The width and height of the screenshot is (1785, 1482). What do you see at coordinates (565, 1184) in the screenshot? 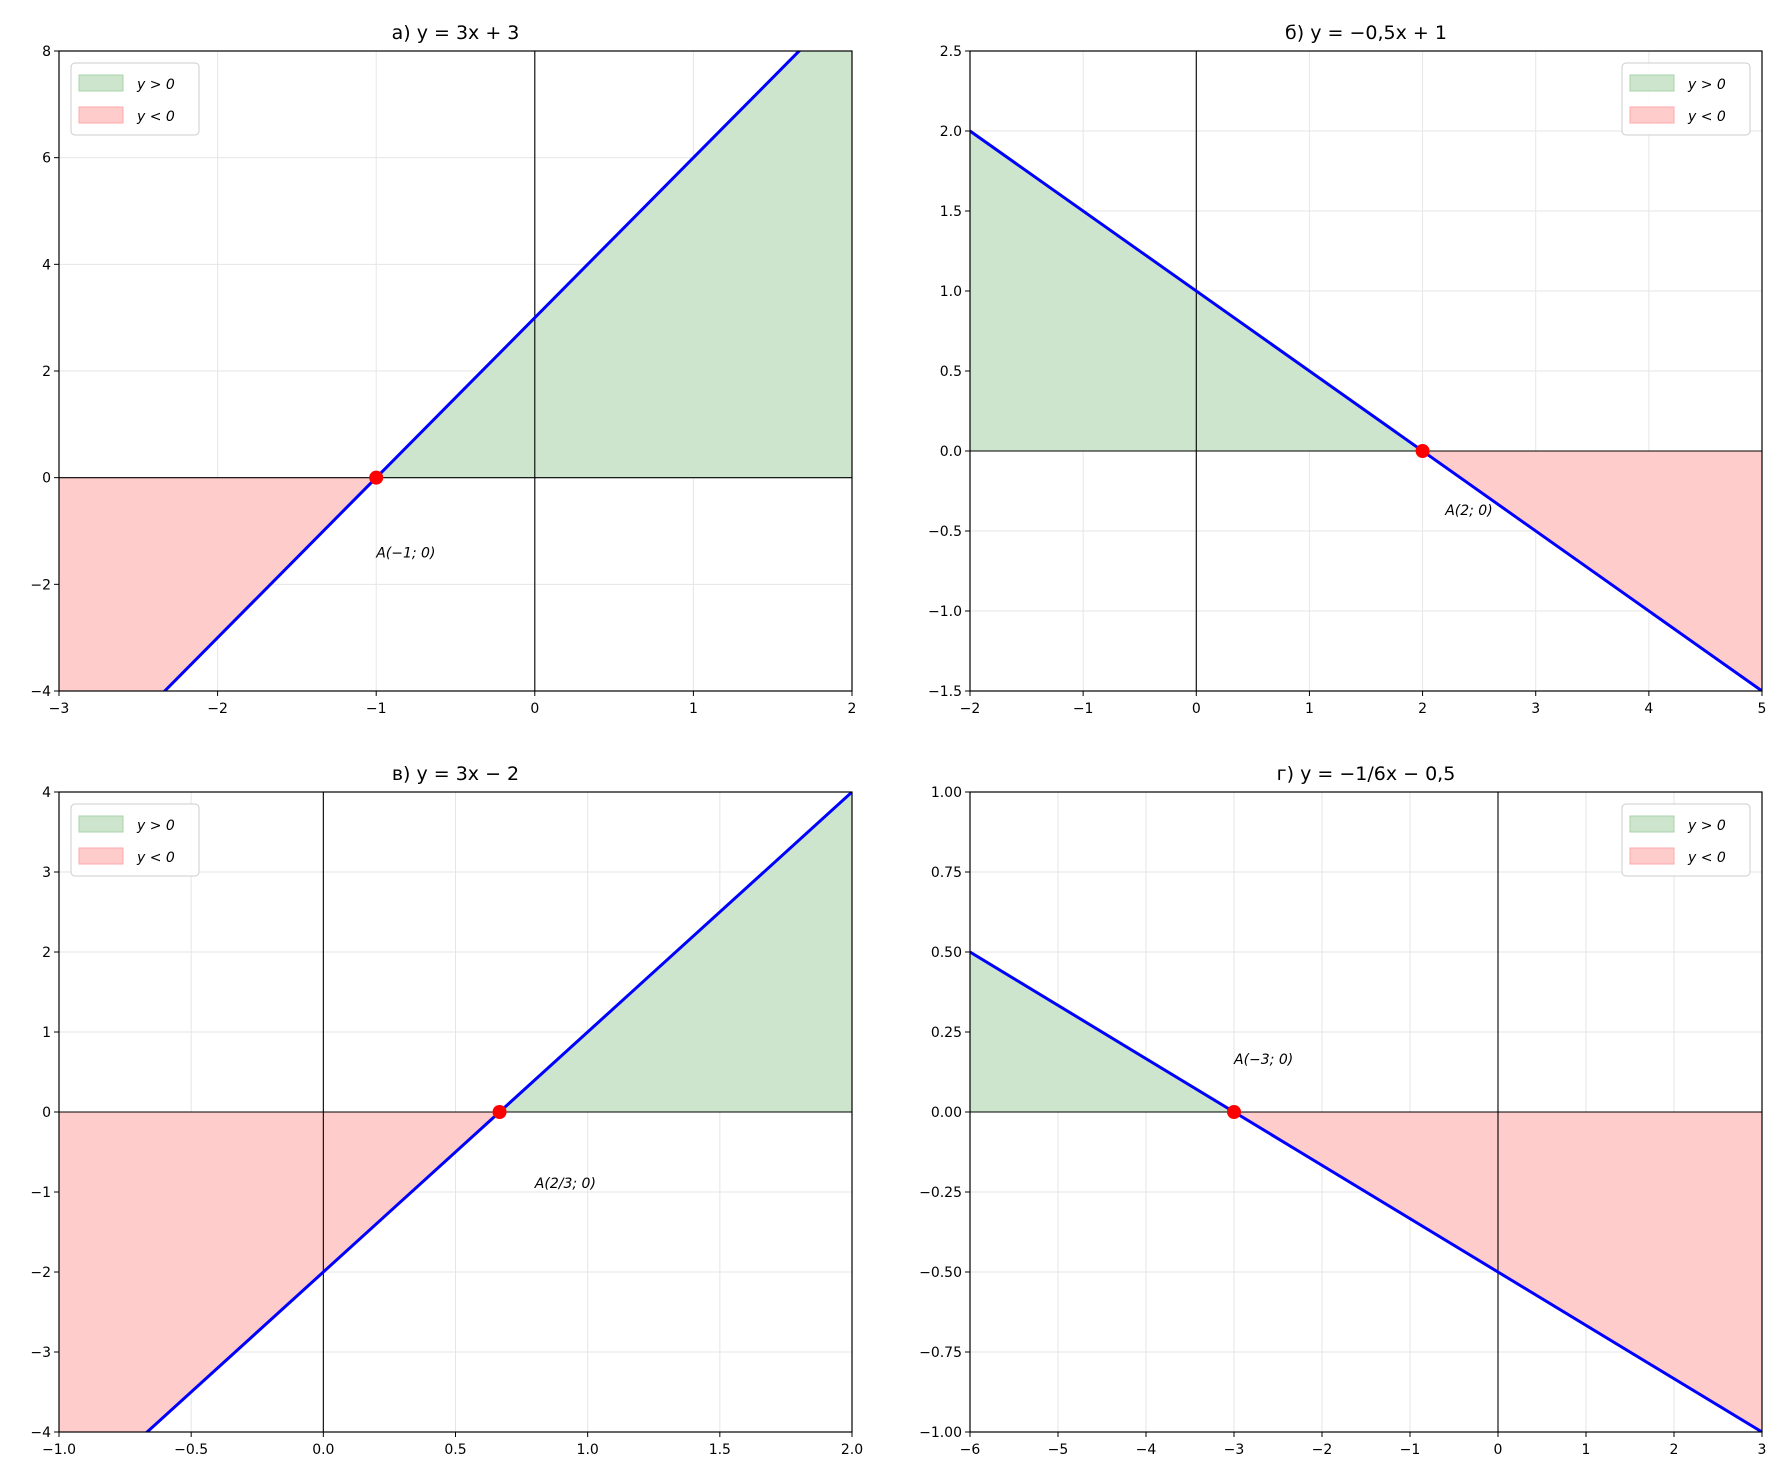
I see `root-annotation: A(2/3; 0)` at bounding box center [565, 1184].